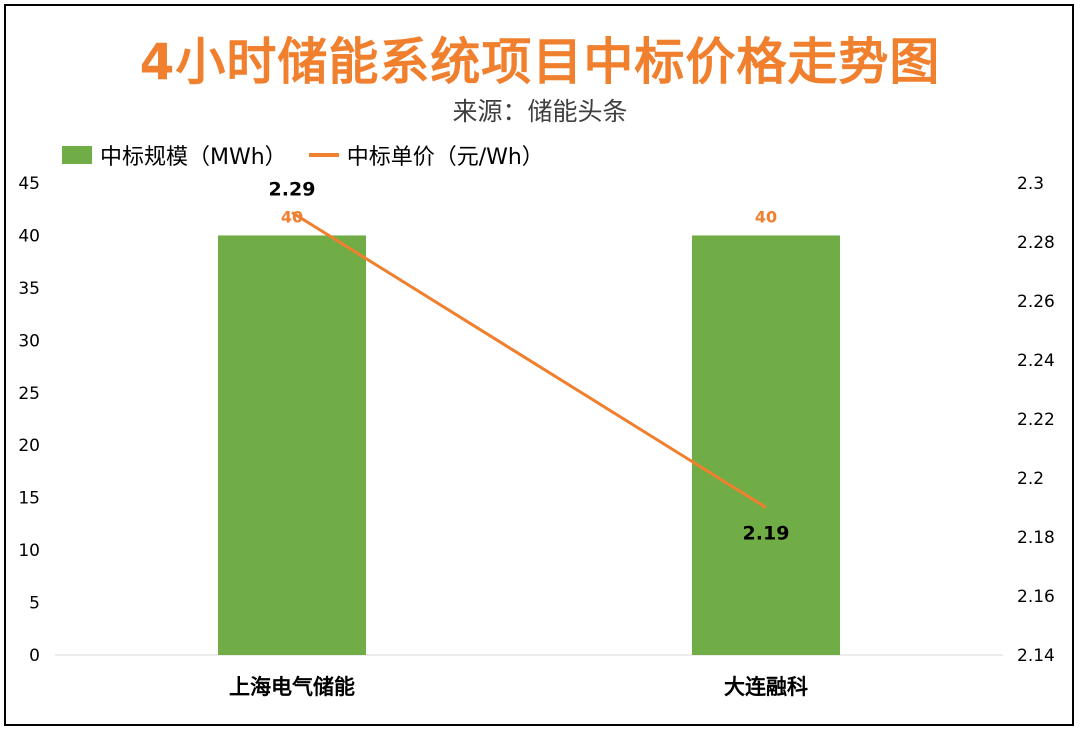 This screenshot has width=1080, height=732. I want to click on legend-label-scale: 中标规模（MWh）, so click(193, 157).